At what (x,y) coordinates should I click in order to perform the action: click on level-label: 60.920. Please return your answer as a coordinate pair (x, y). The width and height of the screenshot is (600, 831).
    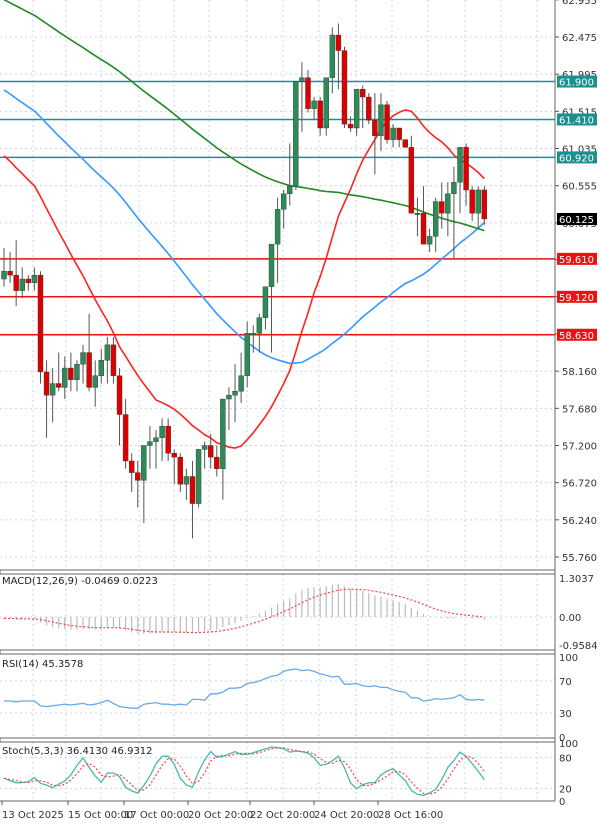
    Looking at the image, I should click on (576, 158).